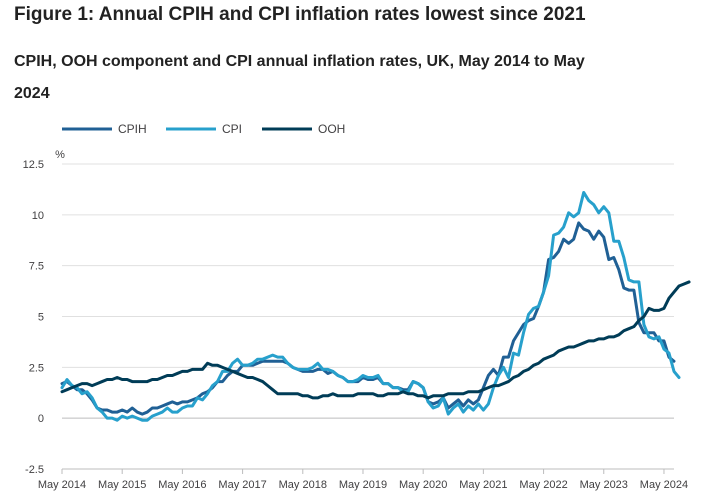 This screenshot has height=504, width=709. I want to click on chart-legend: CPIH CPI OOH, so click(203, 129).